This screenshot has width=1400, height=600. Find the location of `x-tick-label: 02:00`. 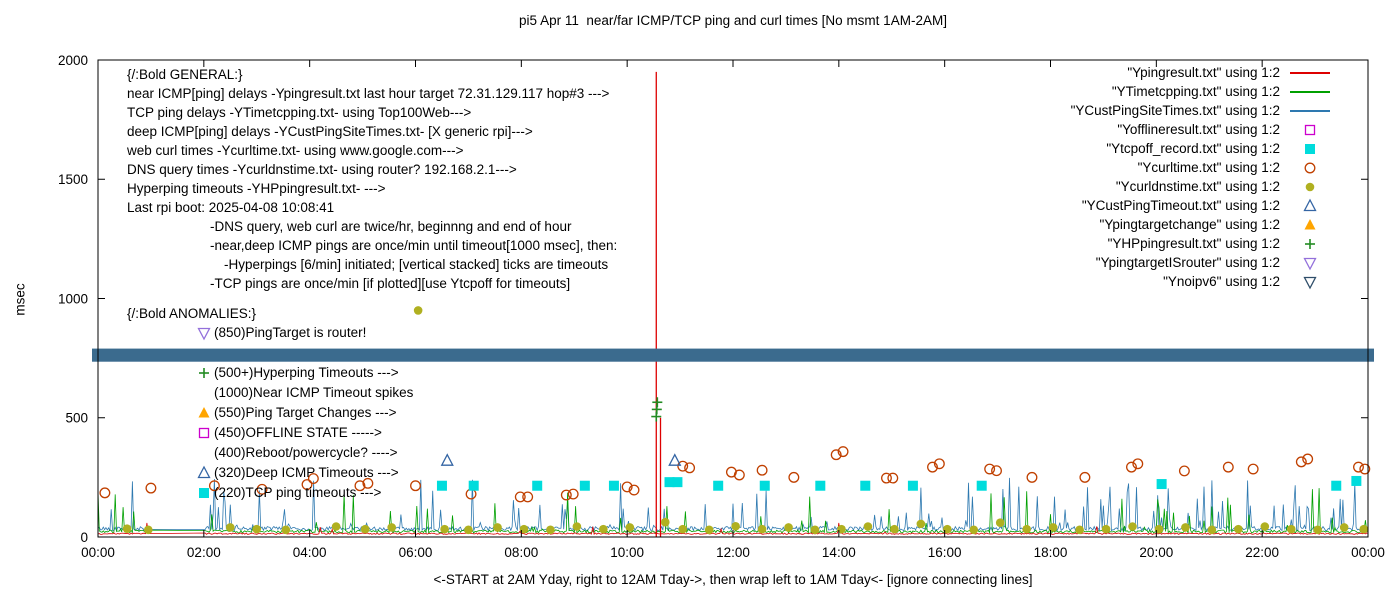

x-tick-label: 02:00 is located at coordinates (204, 552).